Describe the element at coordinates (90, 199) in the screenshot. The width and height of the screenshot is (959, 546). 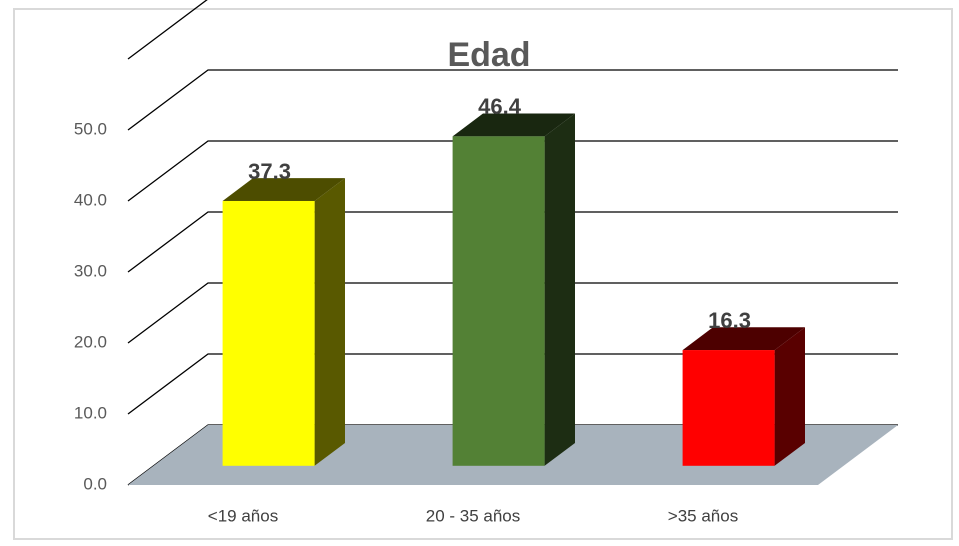
I see `y-tick-label: 40.0` at that location.